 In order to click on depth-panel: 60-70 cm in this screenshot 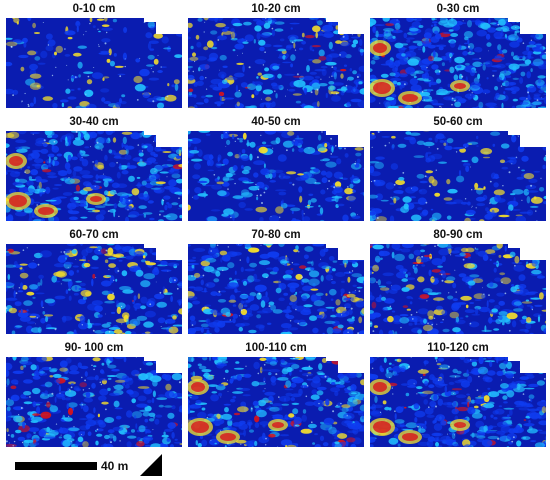, I will do `click(94, 281)`.